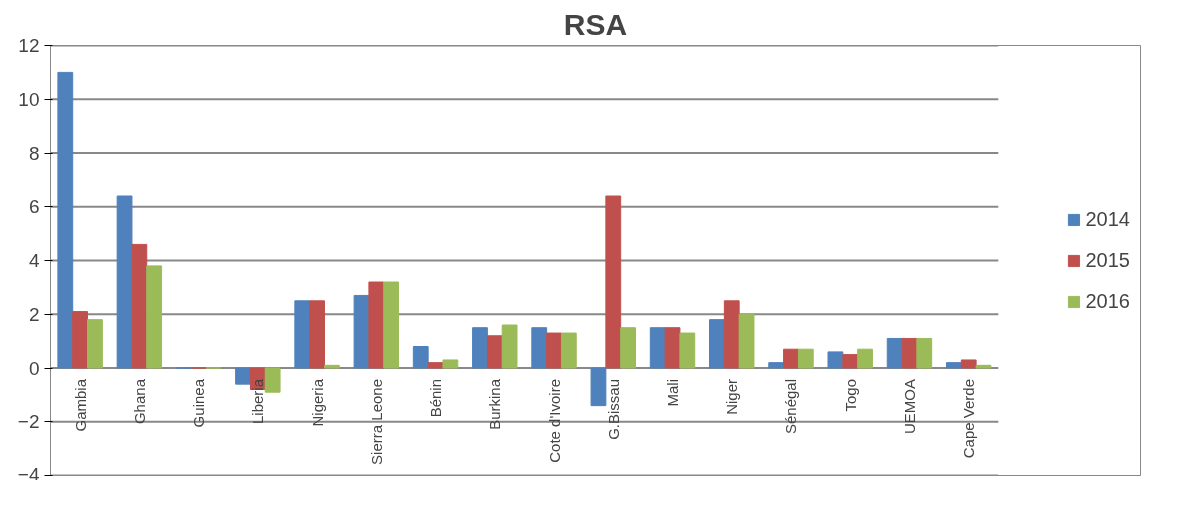 The width and height of the screenshot is (1203, 526). Describe the element at coordinates (436, 398) in the screenshot. I see `x-tick-label: Bénin` at that location.